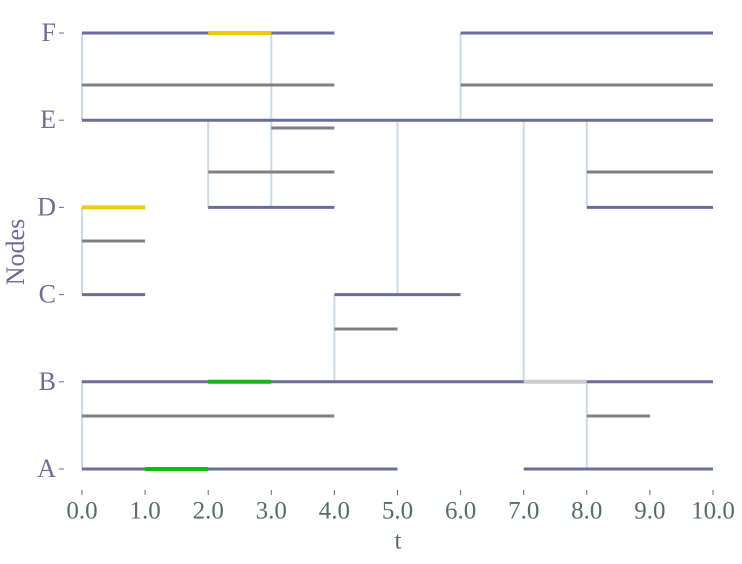 Image resolution: width=742 pixels, height=564 pixels. I want to click on y-tick-label: C, so click(47, 294).